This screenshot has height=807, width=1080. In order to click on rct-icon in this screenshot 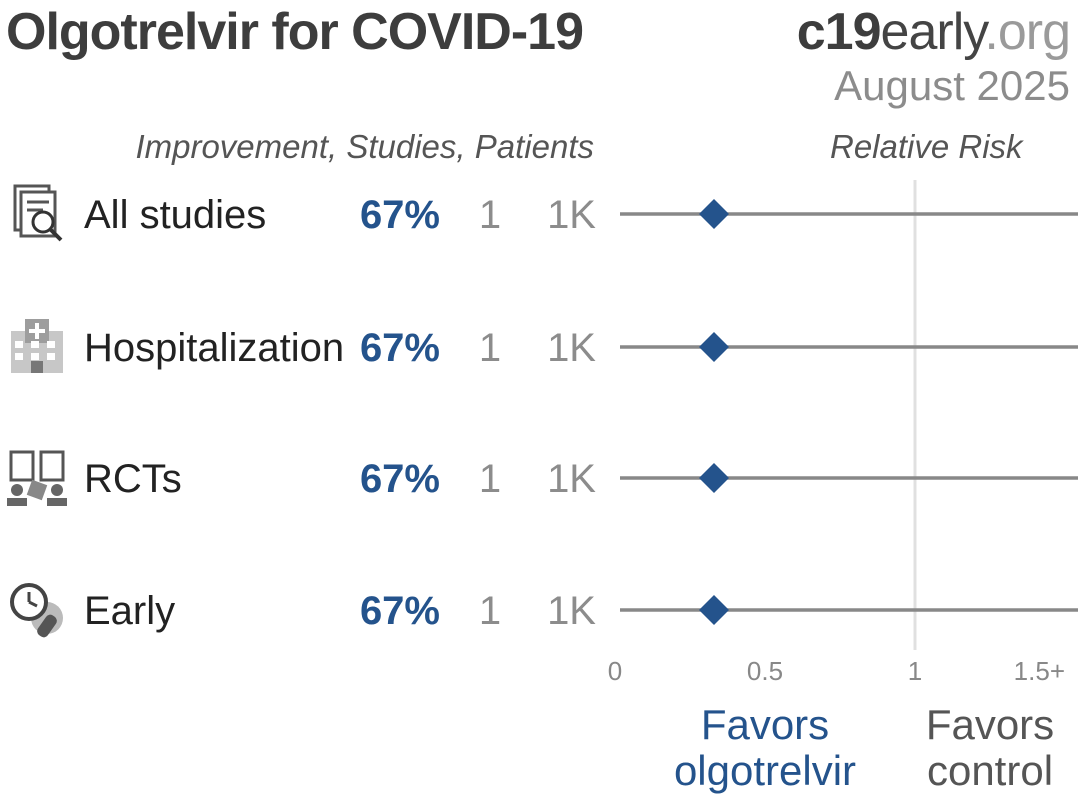, I will do `click(37, 478)`.